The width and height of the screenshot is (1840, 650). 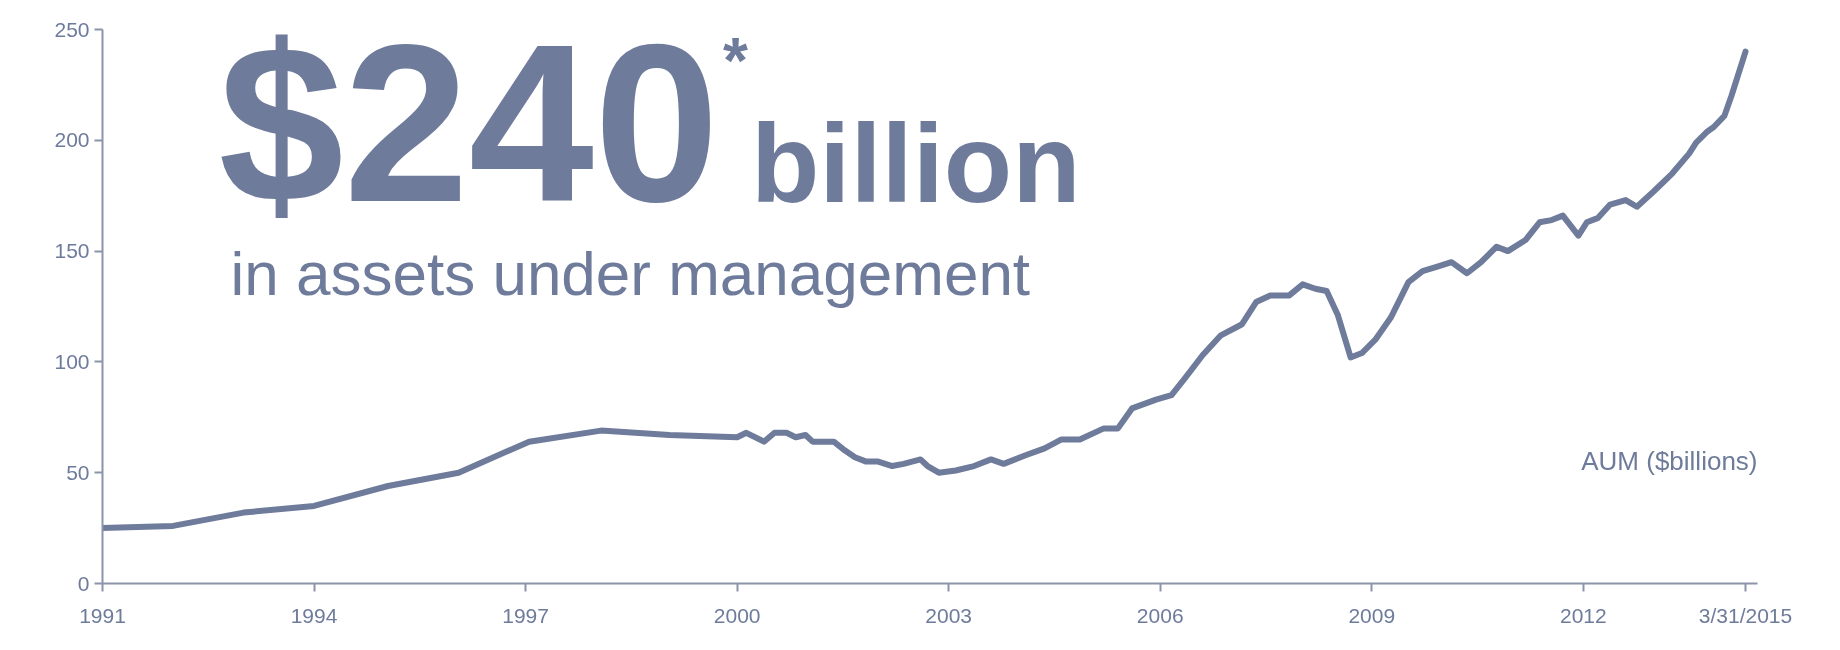 What do you see at coordinates (72, 251) in the screenshot?
I see `y-tick-label: 150` at bounding box center [72, 251].